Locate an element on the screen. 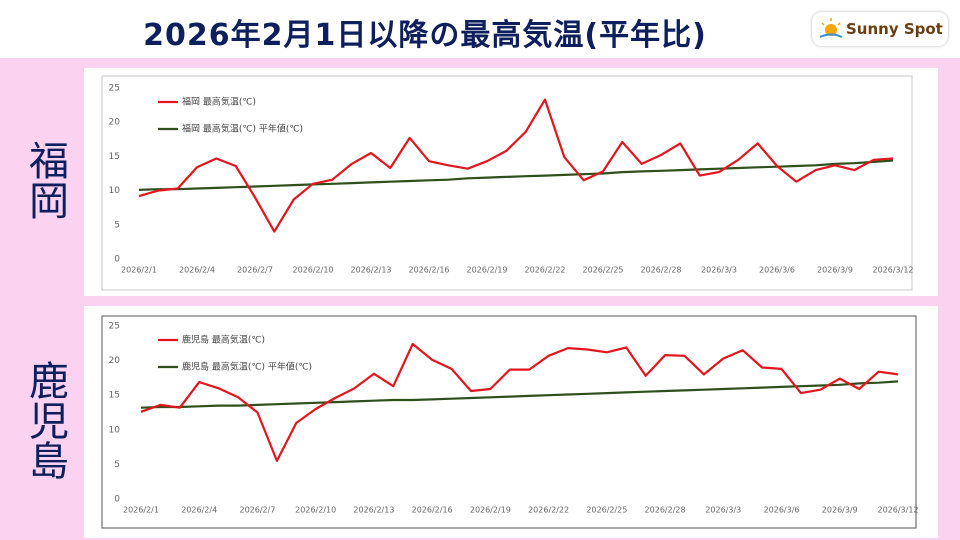 The width and height of the screenshot is (960, 540). legend-label: 福岡 最高気温(℃) 平年値(℃) is located at coordinates (242, 129).